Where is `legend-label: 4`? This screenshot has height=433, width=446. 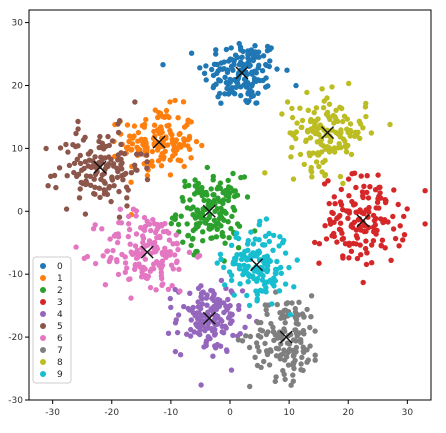 legend-label: 4 is located at coordinates (60, 315).